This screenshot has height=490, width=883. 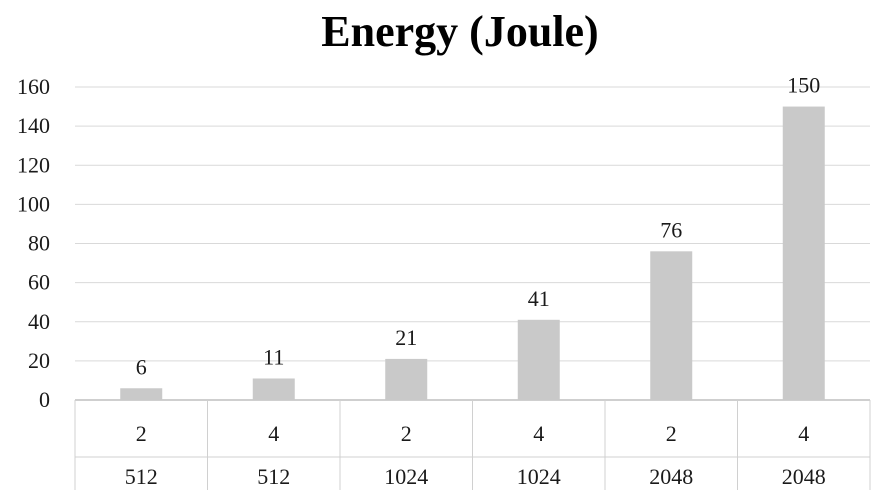 I want to click on data-label: 21, so click(x=406, y=337).